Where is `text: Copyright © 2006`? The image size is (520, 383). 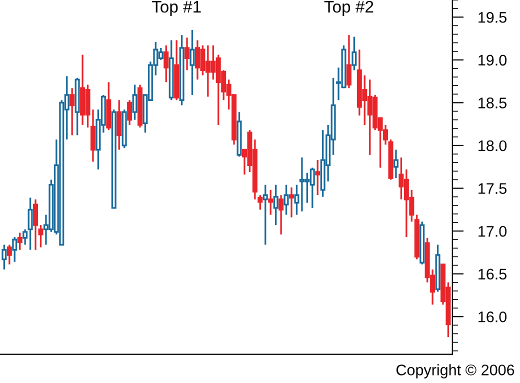
text: Copyright © 2006 is located at coordinates (455, 371).